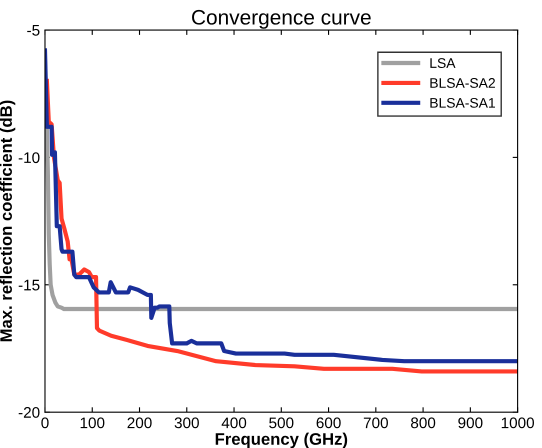 Image resolution: width=542 pixels, height=448 pixels. Describe the element at coordinates (33, 30) in the screenshot. I see `y-tick-label: -5` at that location.